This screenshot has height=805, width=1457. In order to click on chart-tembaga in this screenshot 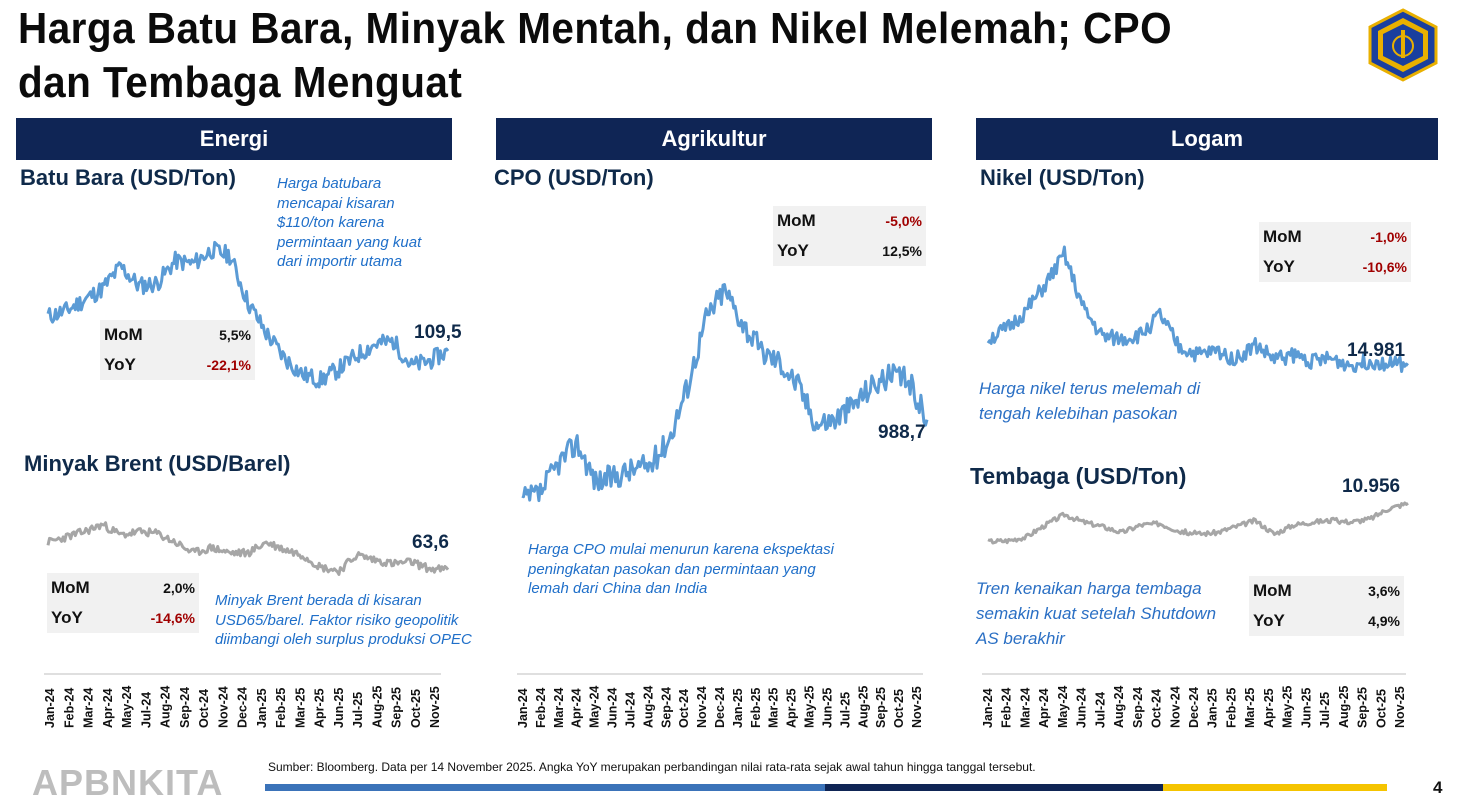, I will do `click(1198, 523)`.